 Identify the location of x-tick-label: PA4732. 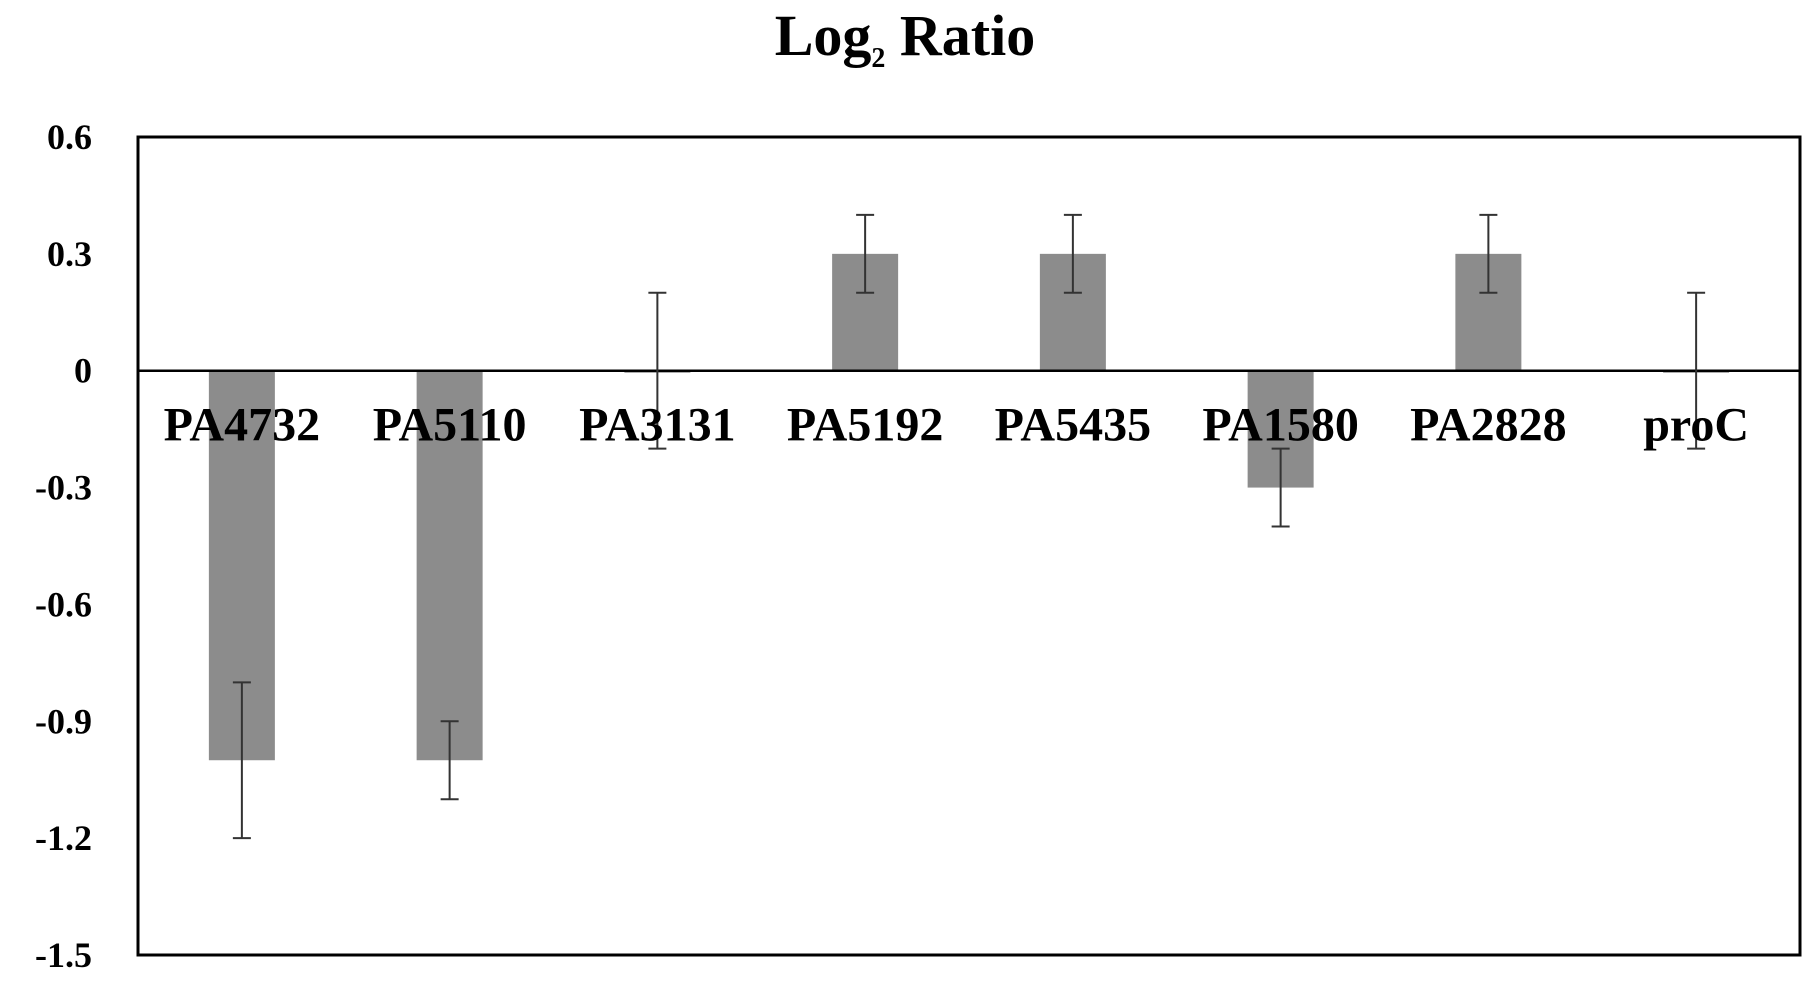
(242, 425).